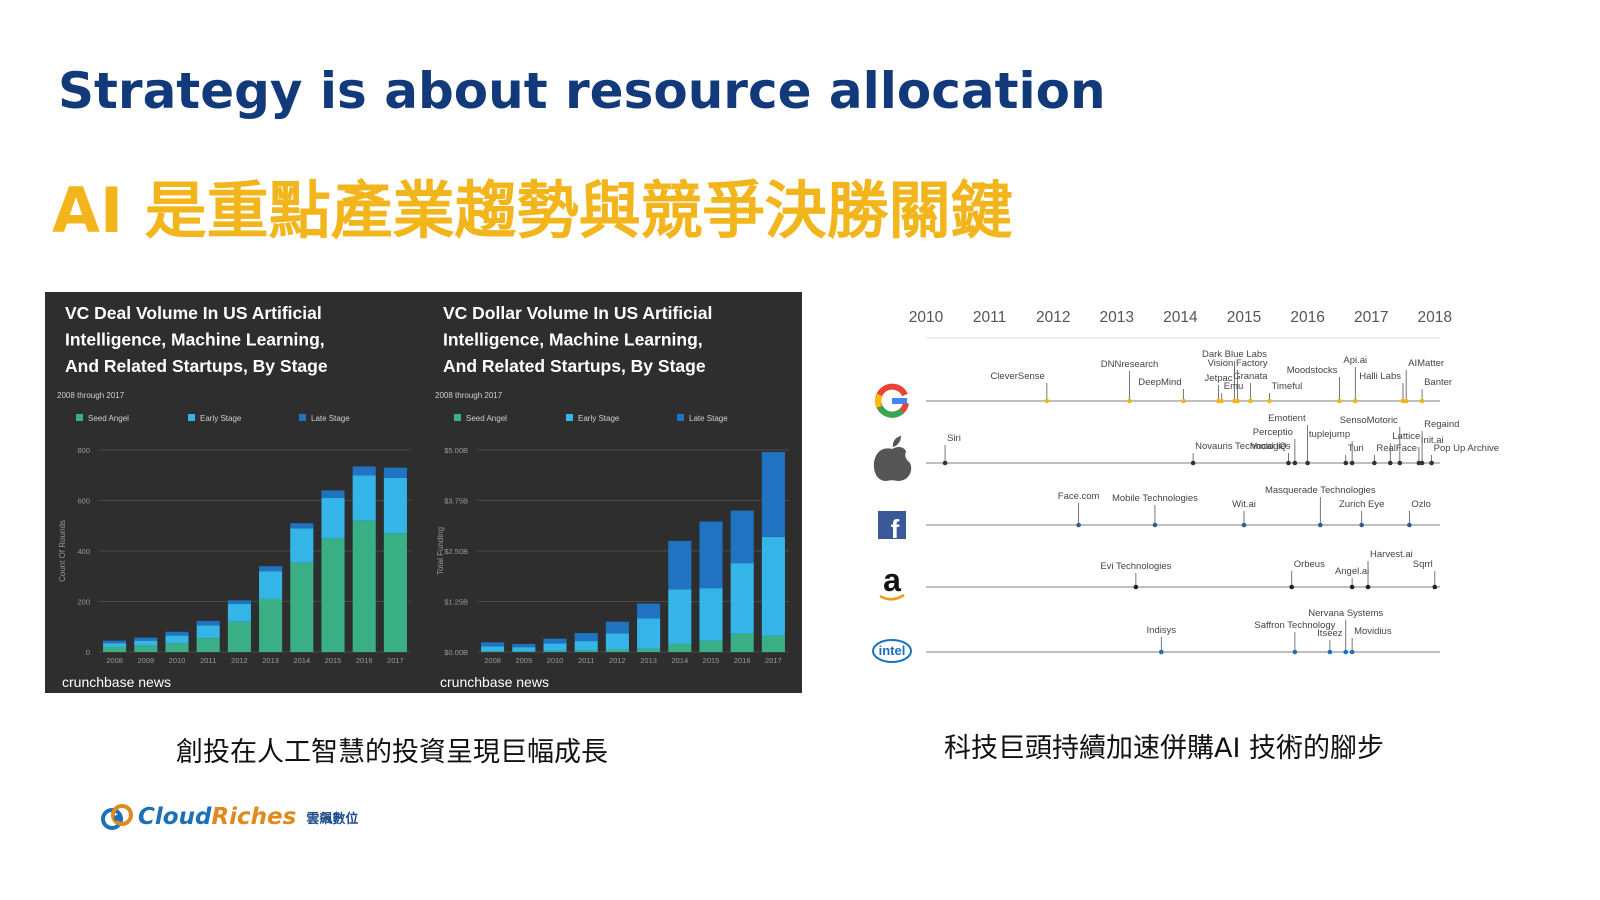 Image resolution: width=1600 pixels, height=900 pixels. What do you see at coordinates (892, 458) in the screenshot?
I see `apple-logo-icon` at bounding box center [892, 458].